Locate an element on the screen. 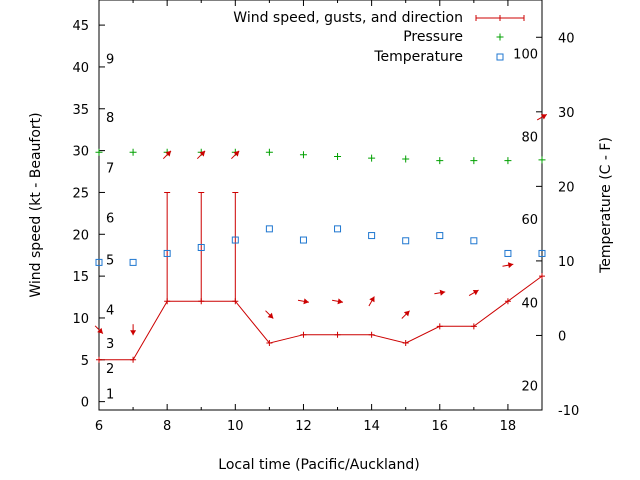 The height and width of the screenshot is (480, 640). y-tick-label: 0 is located at coordinates (85, 403).